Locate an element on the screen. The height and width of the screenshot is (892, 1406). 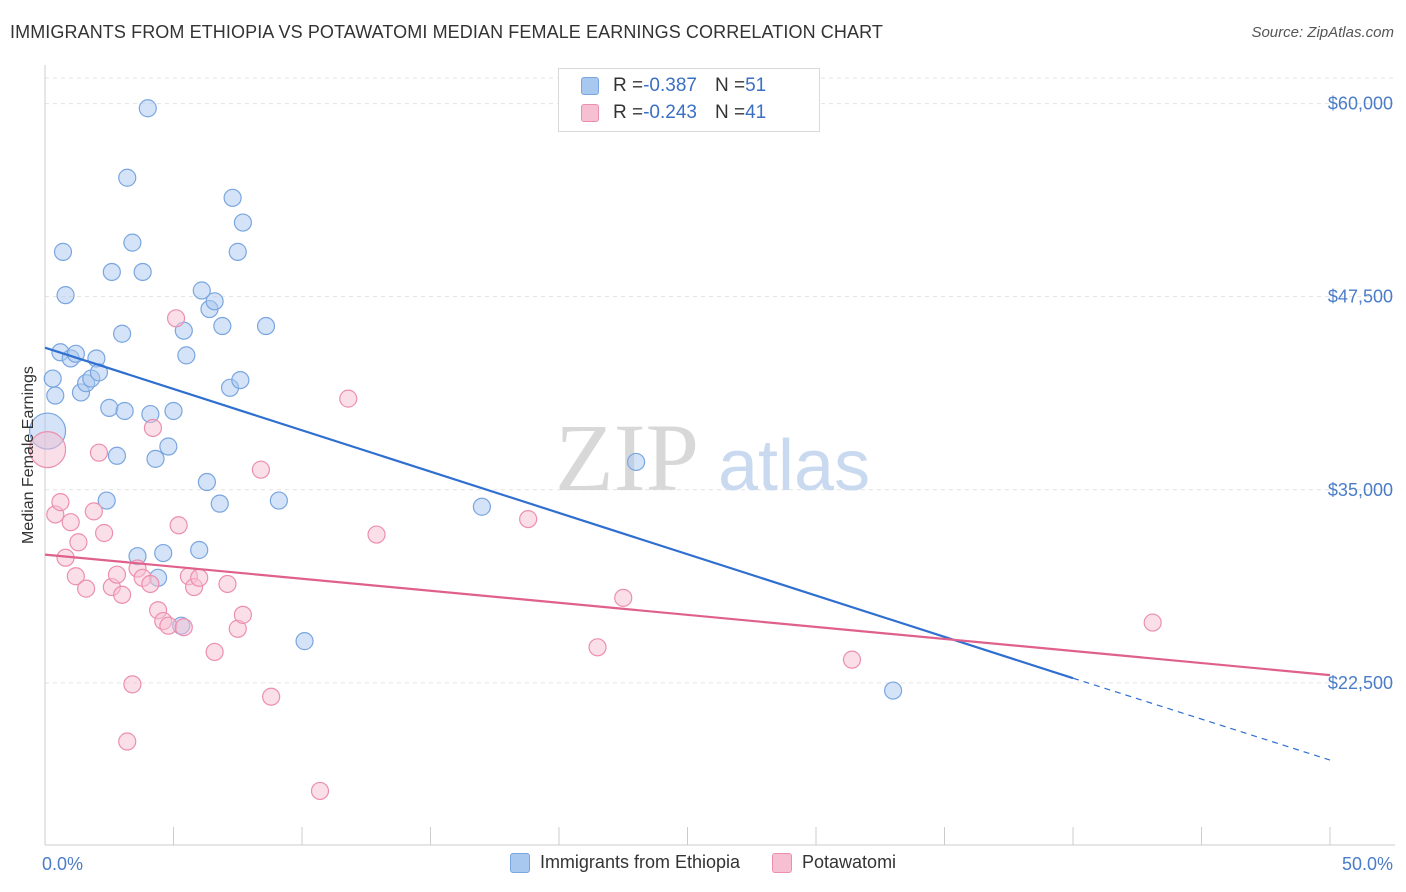
legend-r-value: -0.387 is located at coordinates (670, 85).